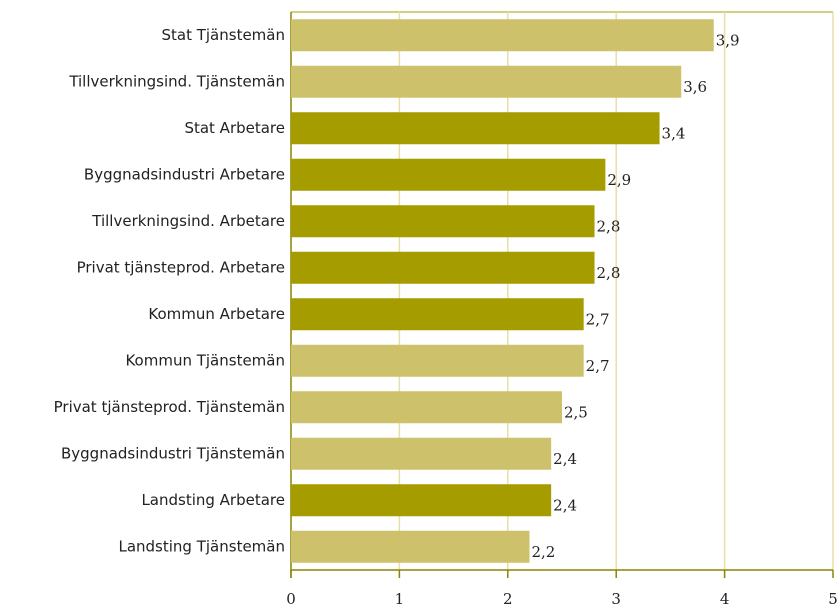  Describe the element at coordinates (173, 453) in the screenshot. I see `y-tick-label: Byggnadsindustri Tjänstemän` at that location.